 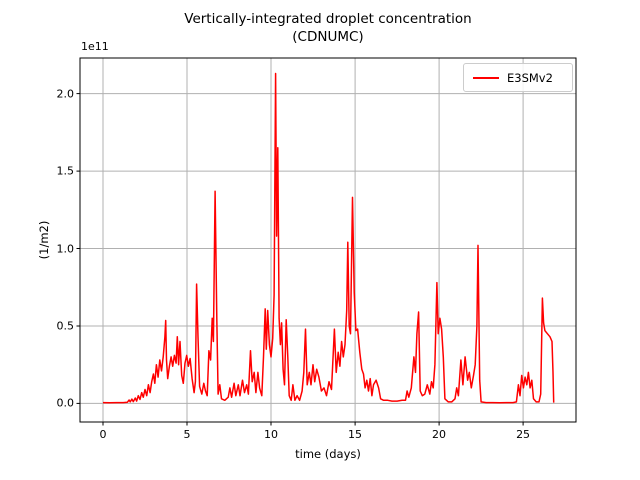 I want to click on legend: E3SMv2, so click(x=518, y=77).